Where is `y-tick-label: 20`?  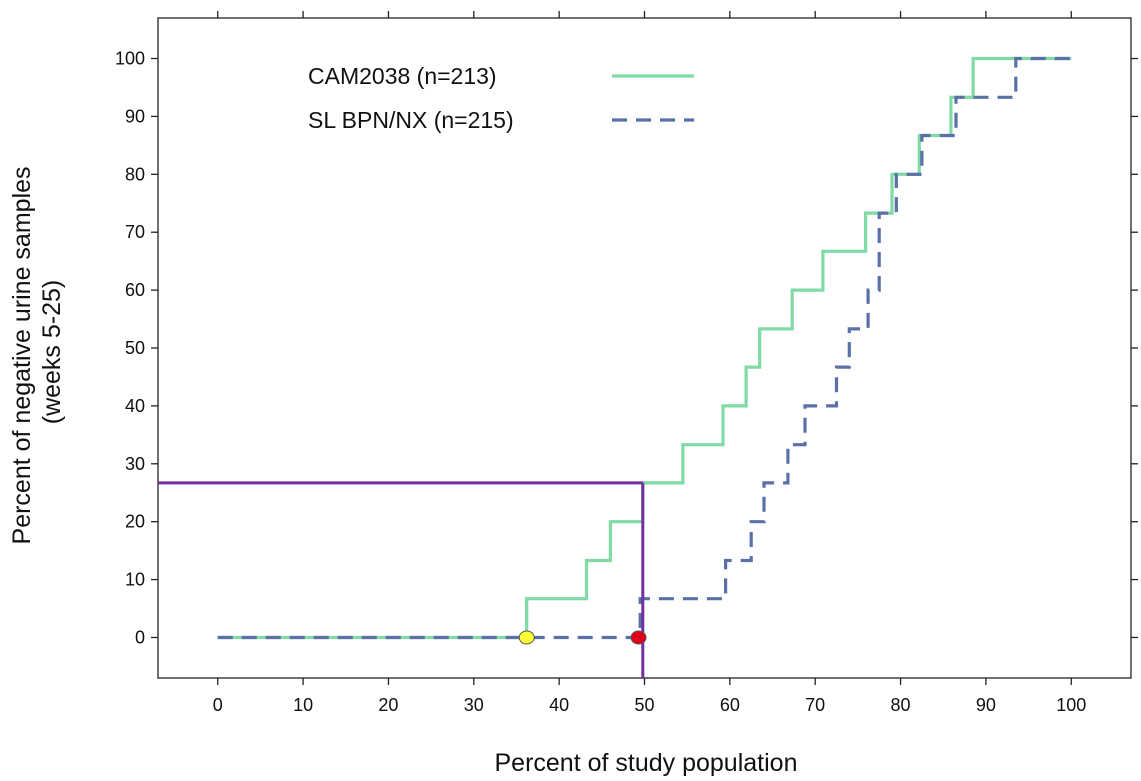 y-tick-label: 20 is located at coordinates (135, 522).